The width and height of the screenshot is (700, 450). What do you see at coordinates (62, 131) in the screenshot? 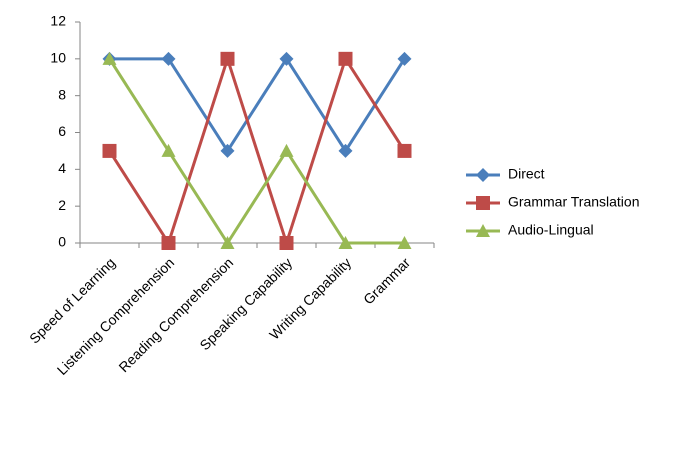
I see `y-tick-label: 6` at bounding box center [62, 131].